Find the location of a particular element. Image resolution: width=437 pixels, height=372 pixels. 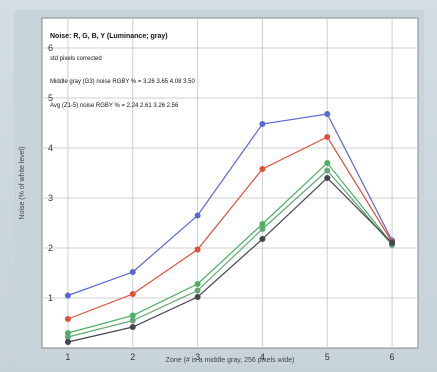

x-tick-label: 4 is located at coordinates (262, 357).